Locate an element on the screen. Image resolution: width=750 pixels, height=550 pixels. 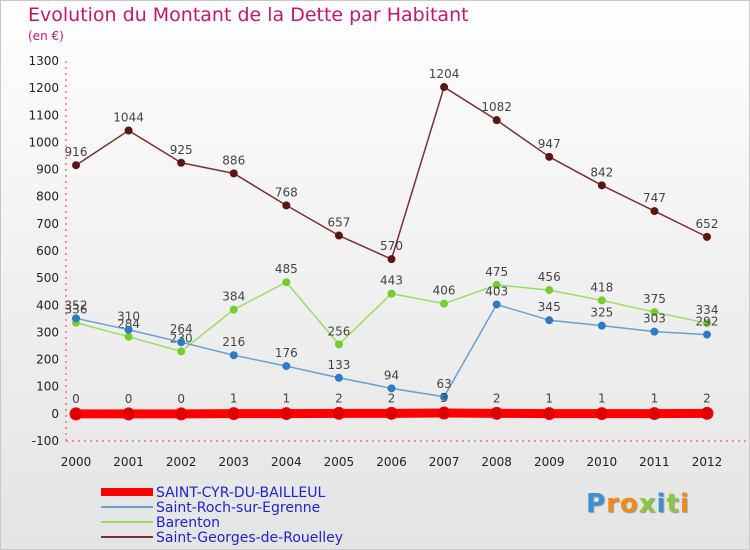
data-label: 886 is located at coordinates (233, 160).